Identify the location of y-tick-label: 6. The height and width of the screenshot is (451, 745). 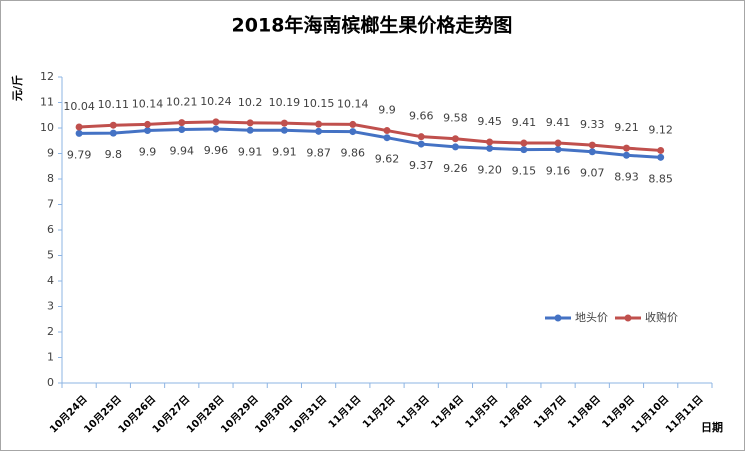
(50, 229).